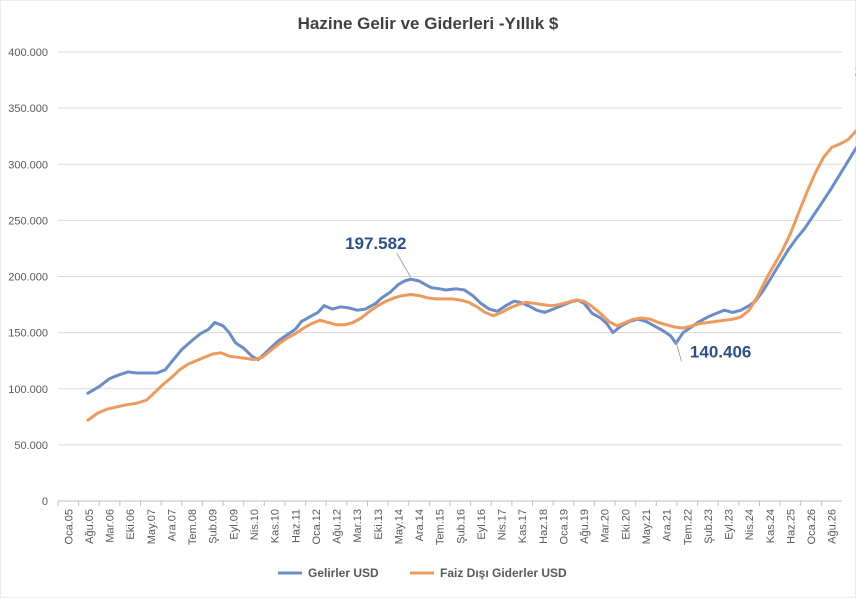  I want to click on x-tick-label: Şub.23, so click(709, 526).